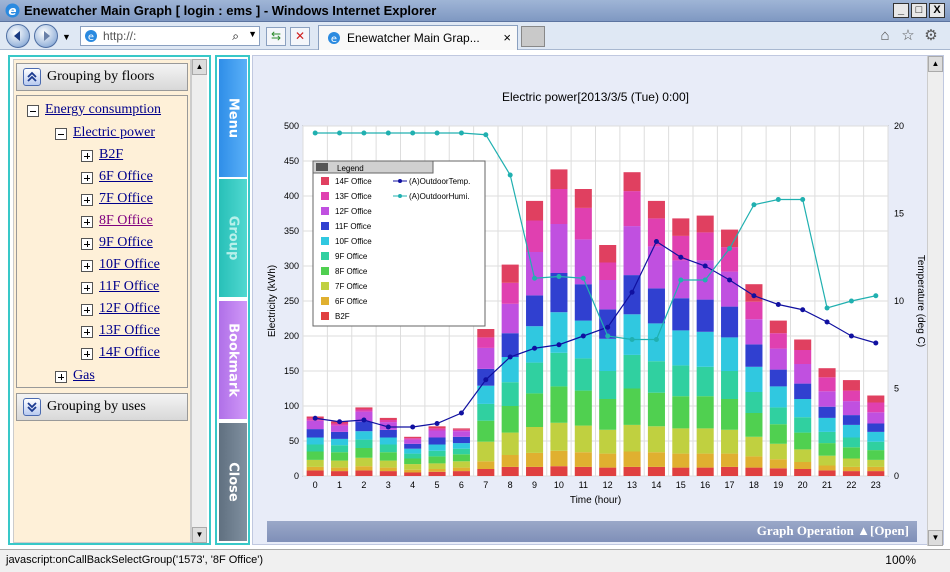 This screenshot has width=950, height=572. What do you see at coordinates (350, 168) in the screenshot?
I see `legend-title: Legend` at bounding box center [350, 168].